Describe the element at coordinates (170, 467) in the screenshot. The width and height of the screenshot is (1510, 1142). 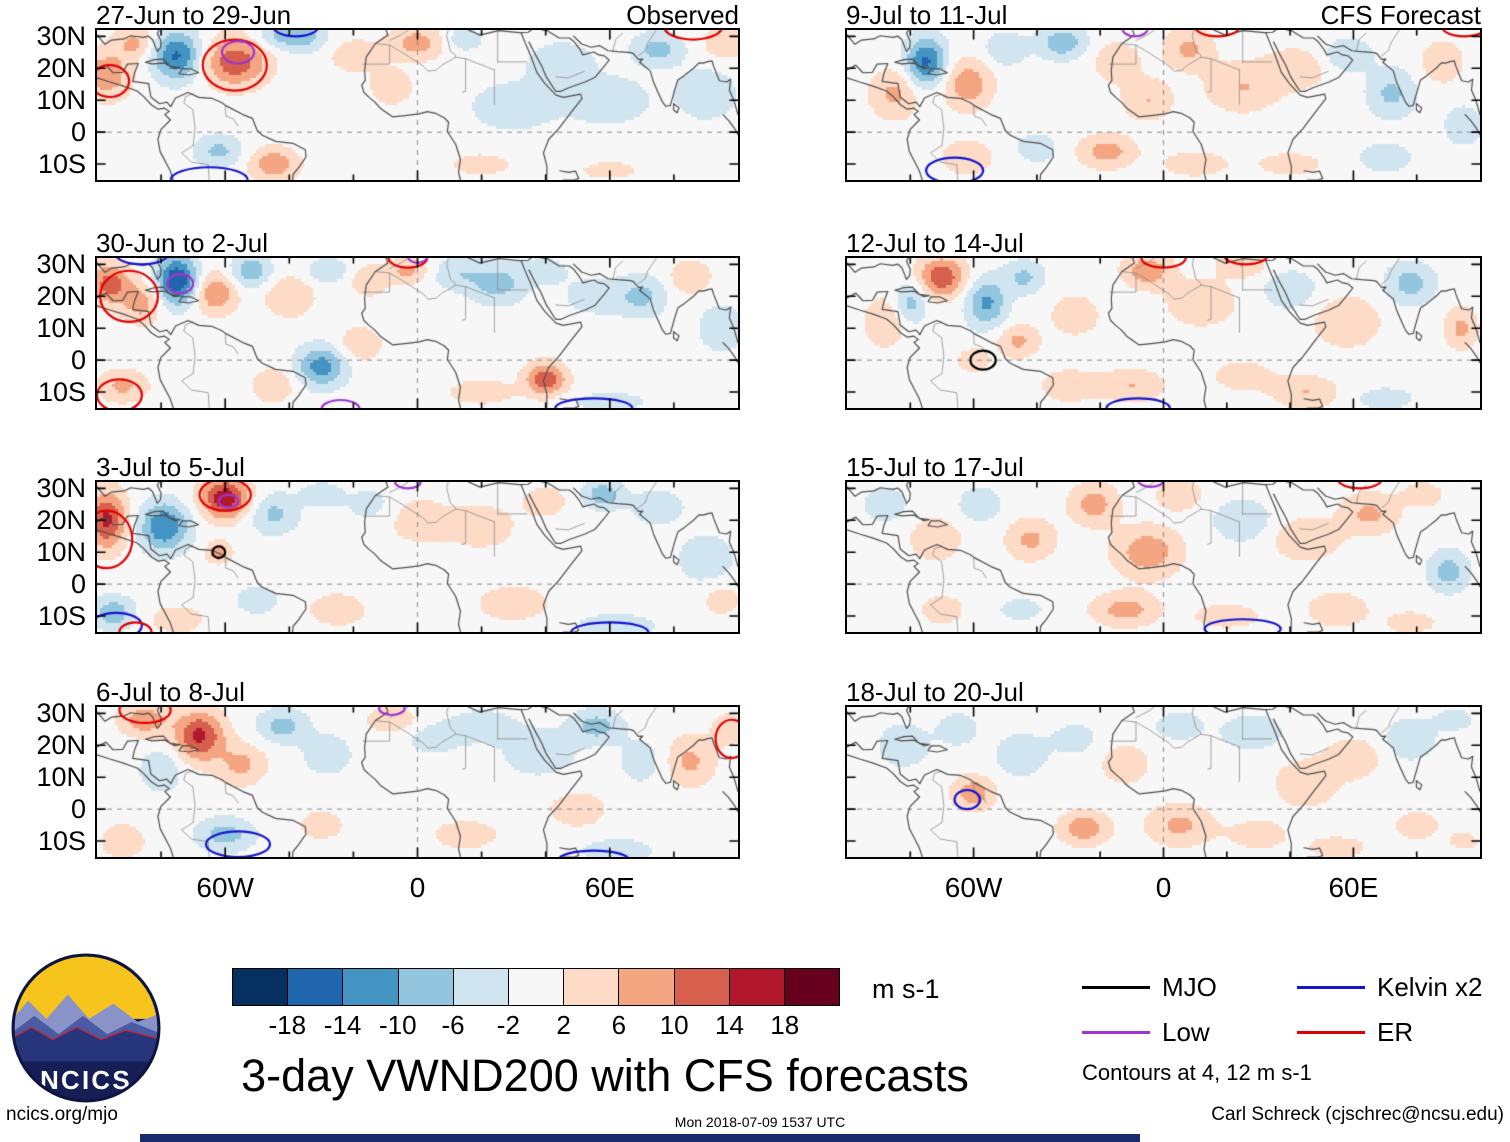
I see `panel-title: 3-Jul to 5-Jul` at that location.